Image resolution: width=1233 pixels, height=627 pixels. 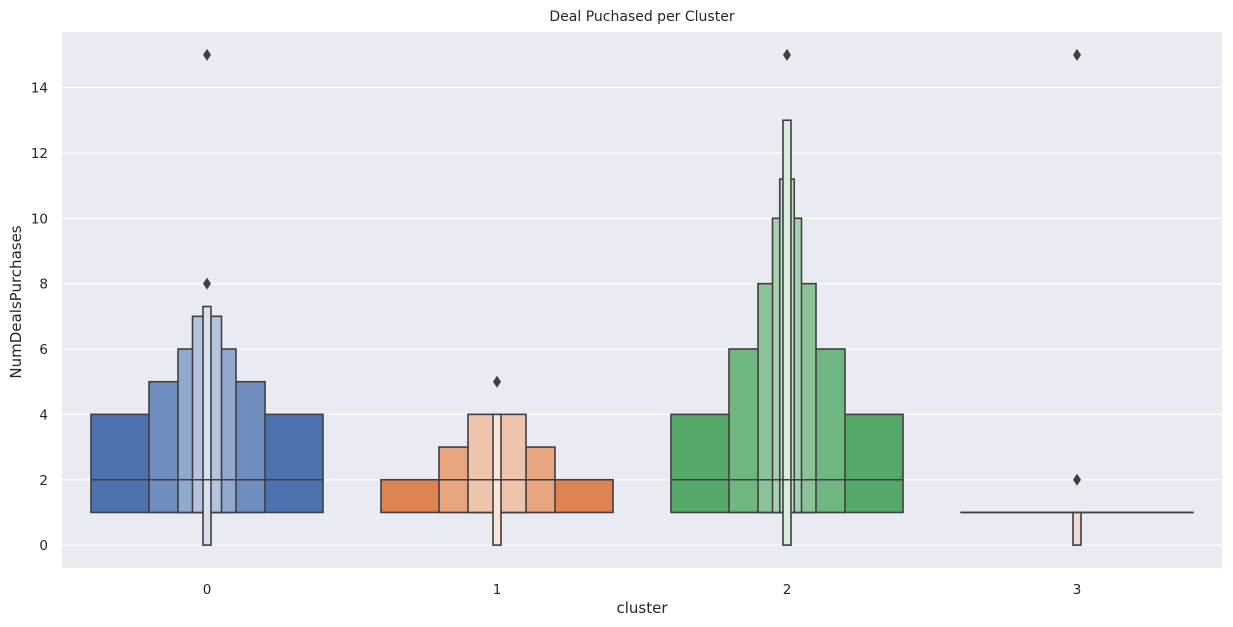 What do you see at coordinates (642, 590) in the screenshot?
I see `x-tick-labels: 0 1 2 3` at bounding box center [642, 590].